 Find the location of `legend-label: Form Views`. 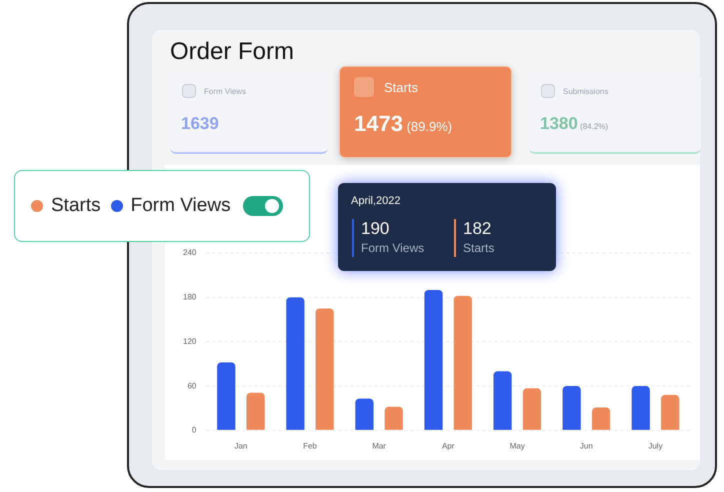

legend-label: Form Views is located at coordinates (180, 206).